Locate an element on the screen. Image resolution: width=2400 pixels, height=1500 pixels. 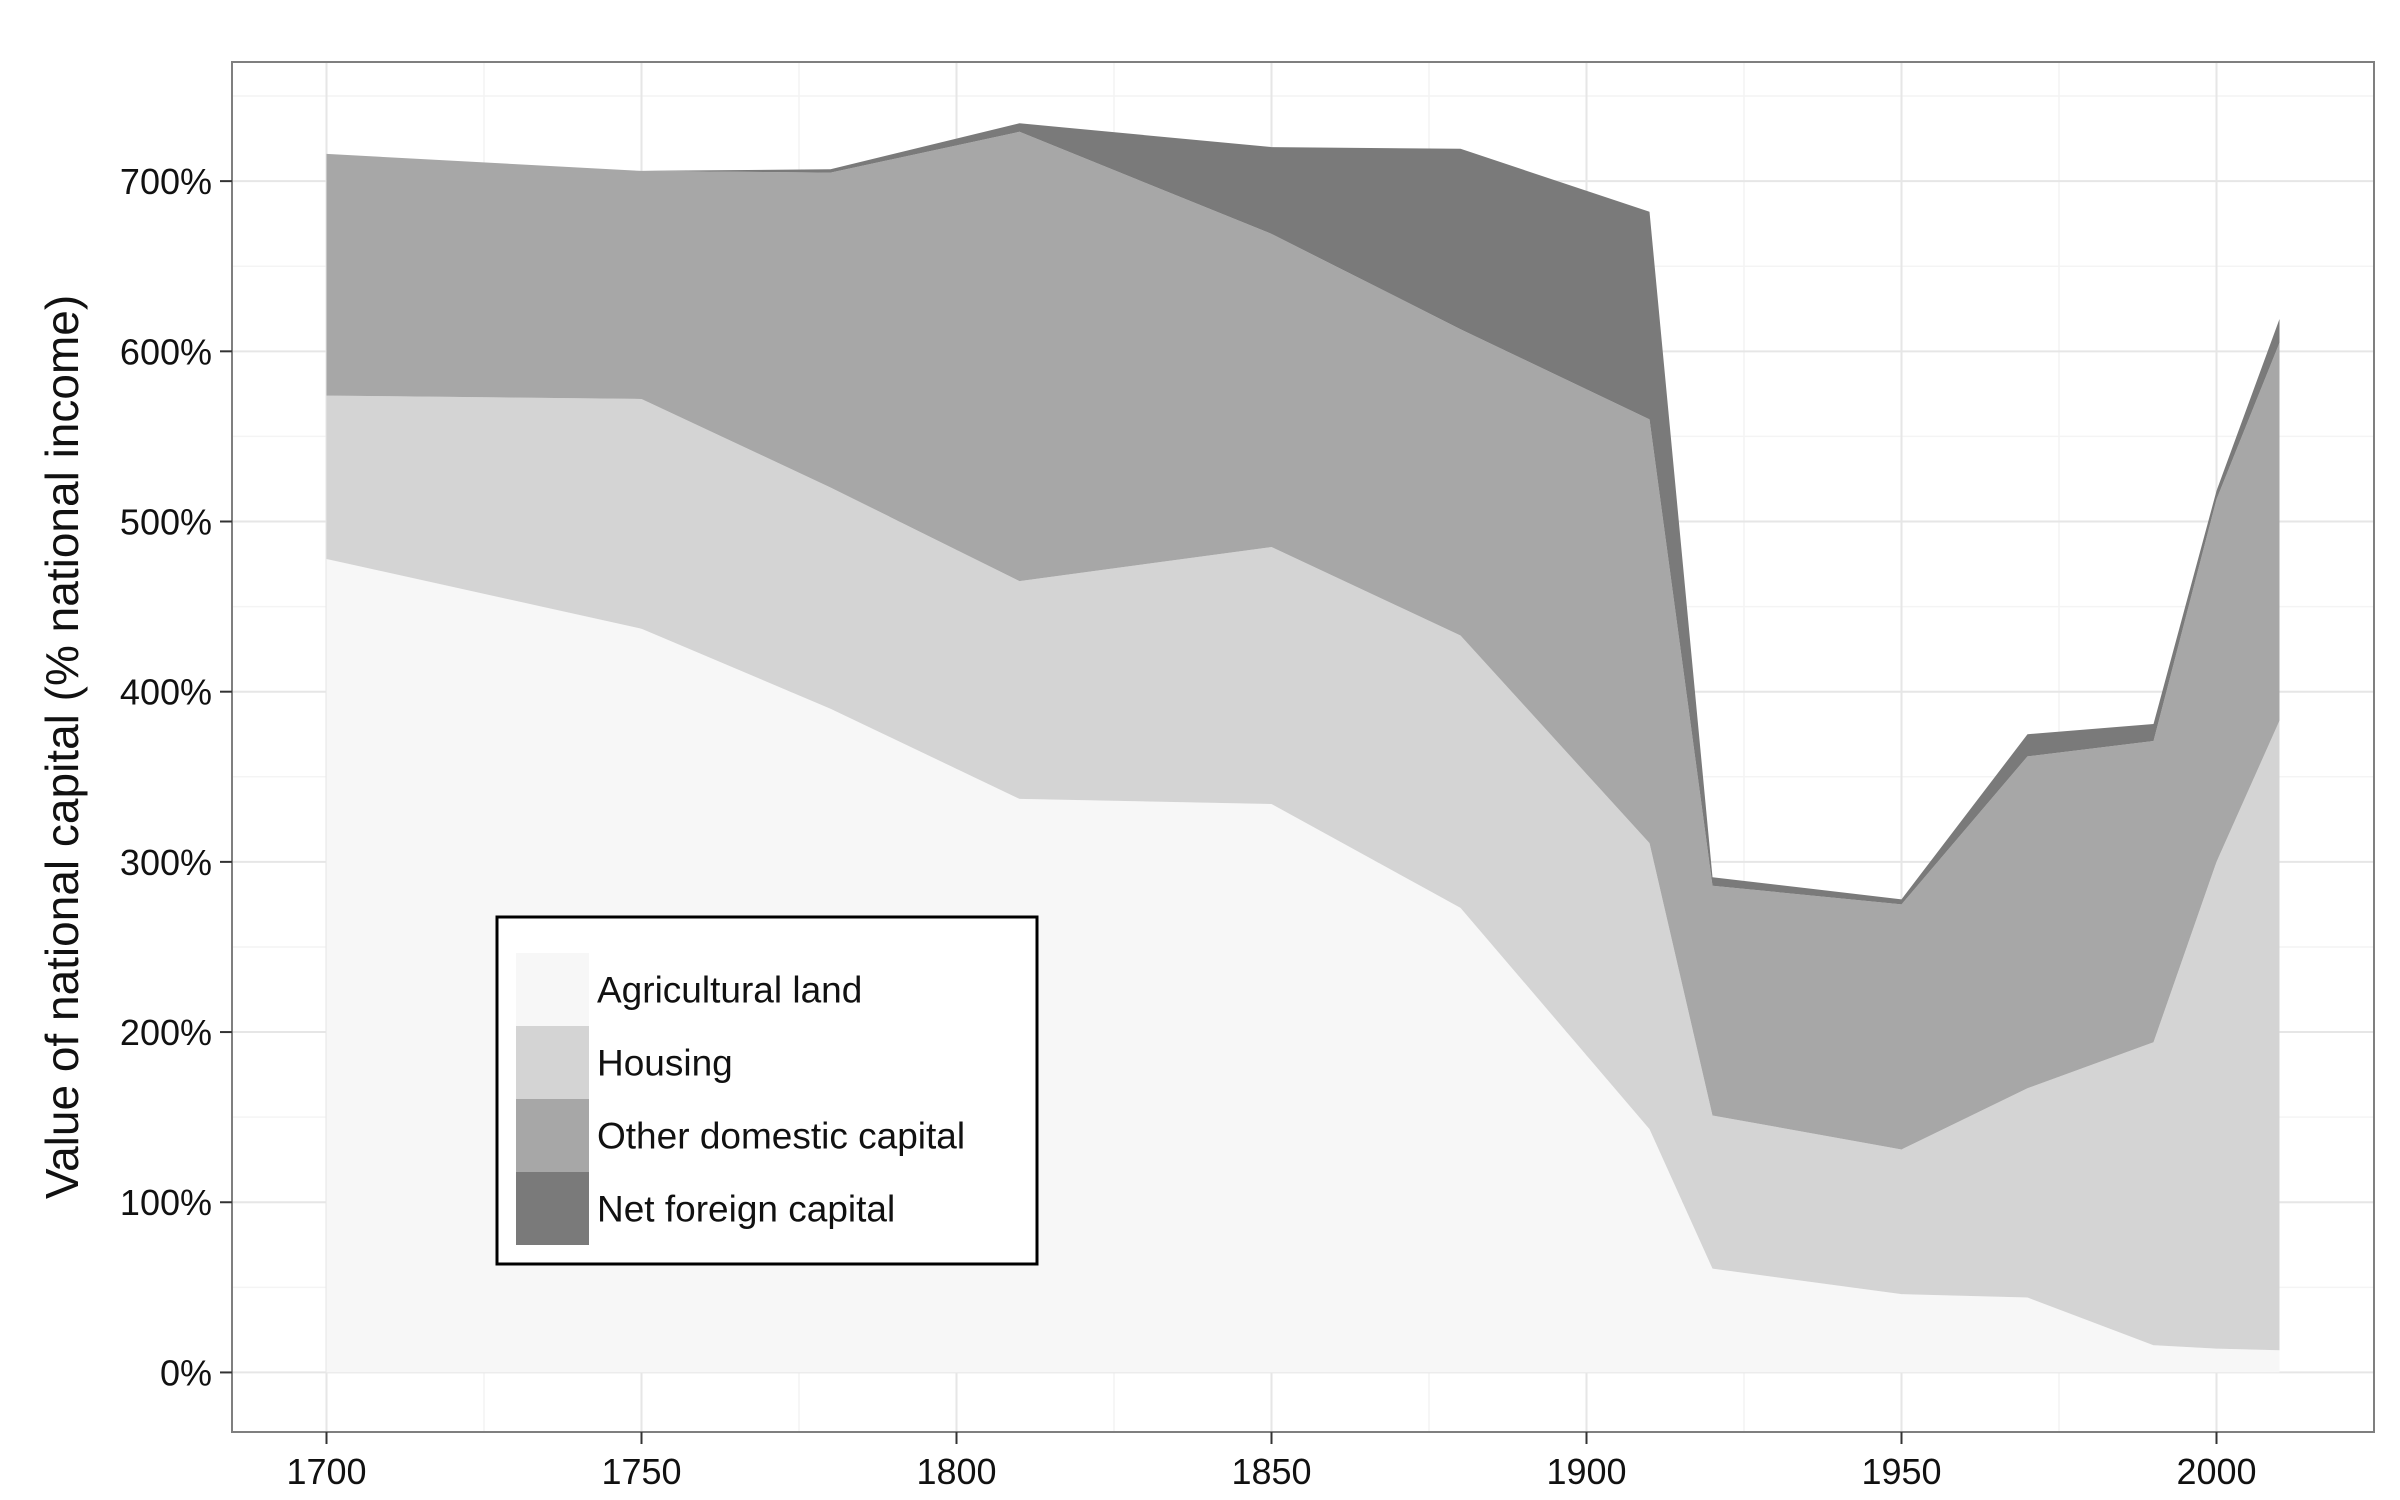
legend-key-agricultural-land is located at coordinates (552, 989).